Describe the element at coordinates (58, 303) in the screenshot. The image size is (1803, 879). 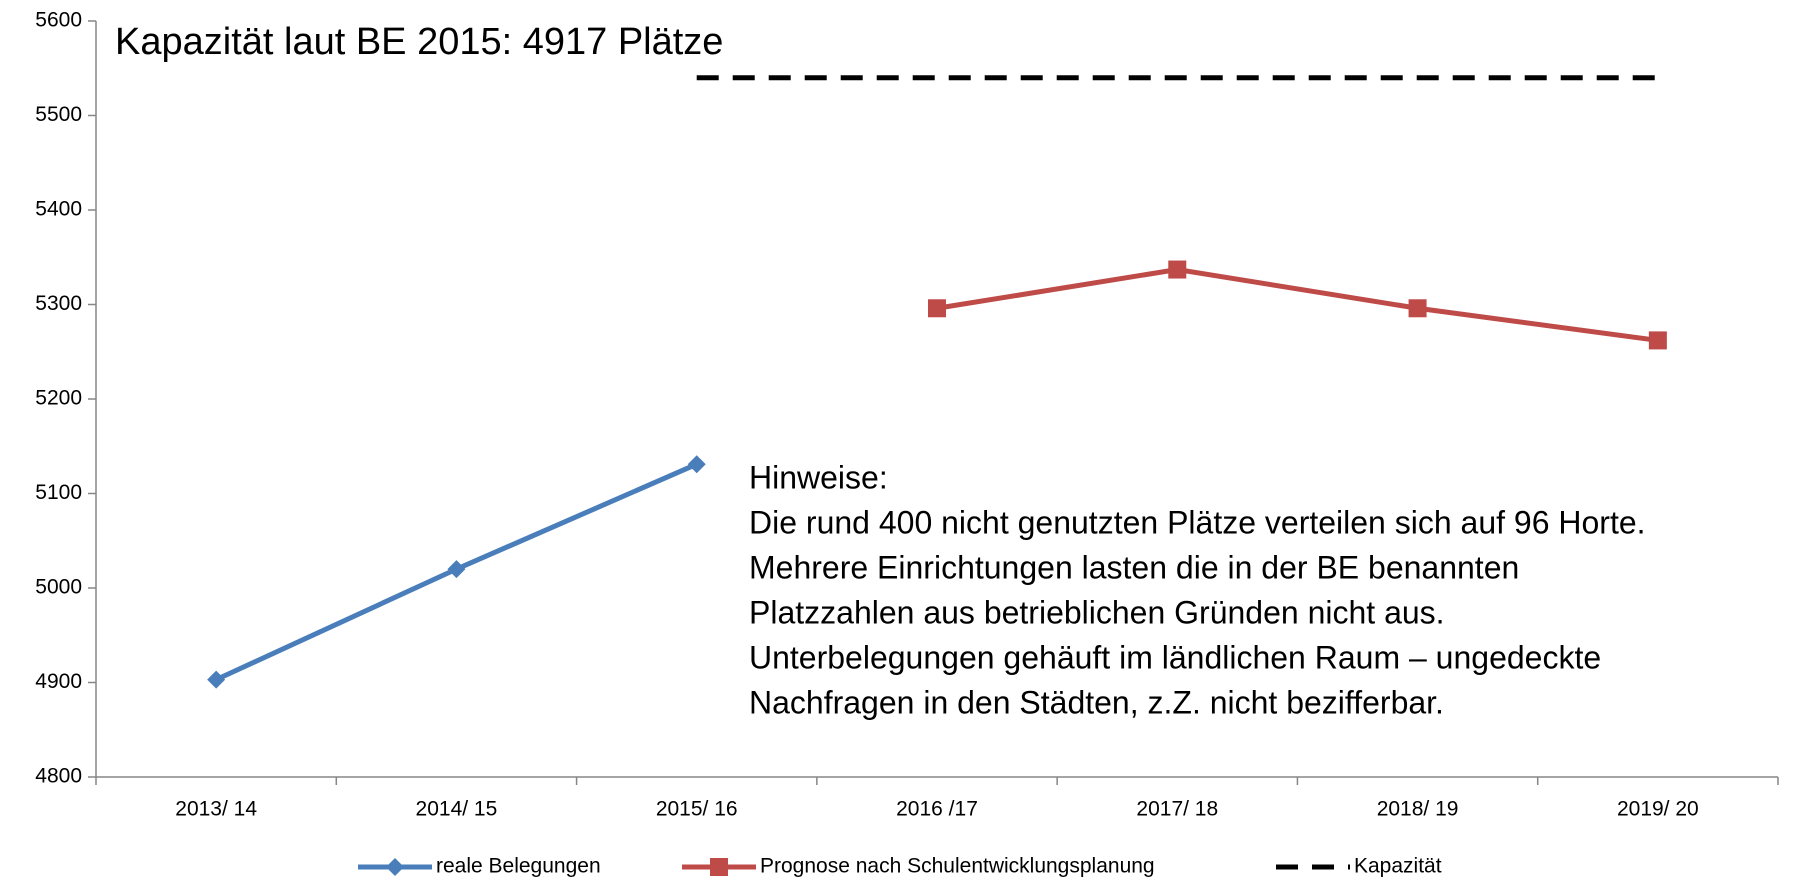
I see `y-tick-label: 5300` at that location.